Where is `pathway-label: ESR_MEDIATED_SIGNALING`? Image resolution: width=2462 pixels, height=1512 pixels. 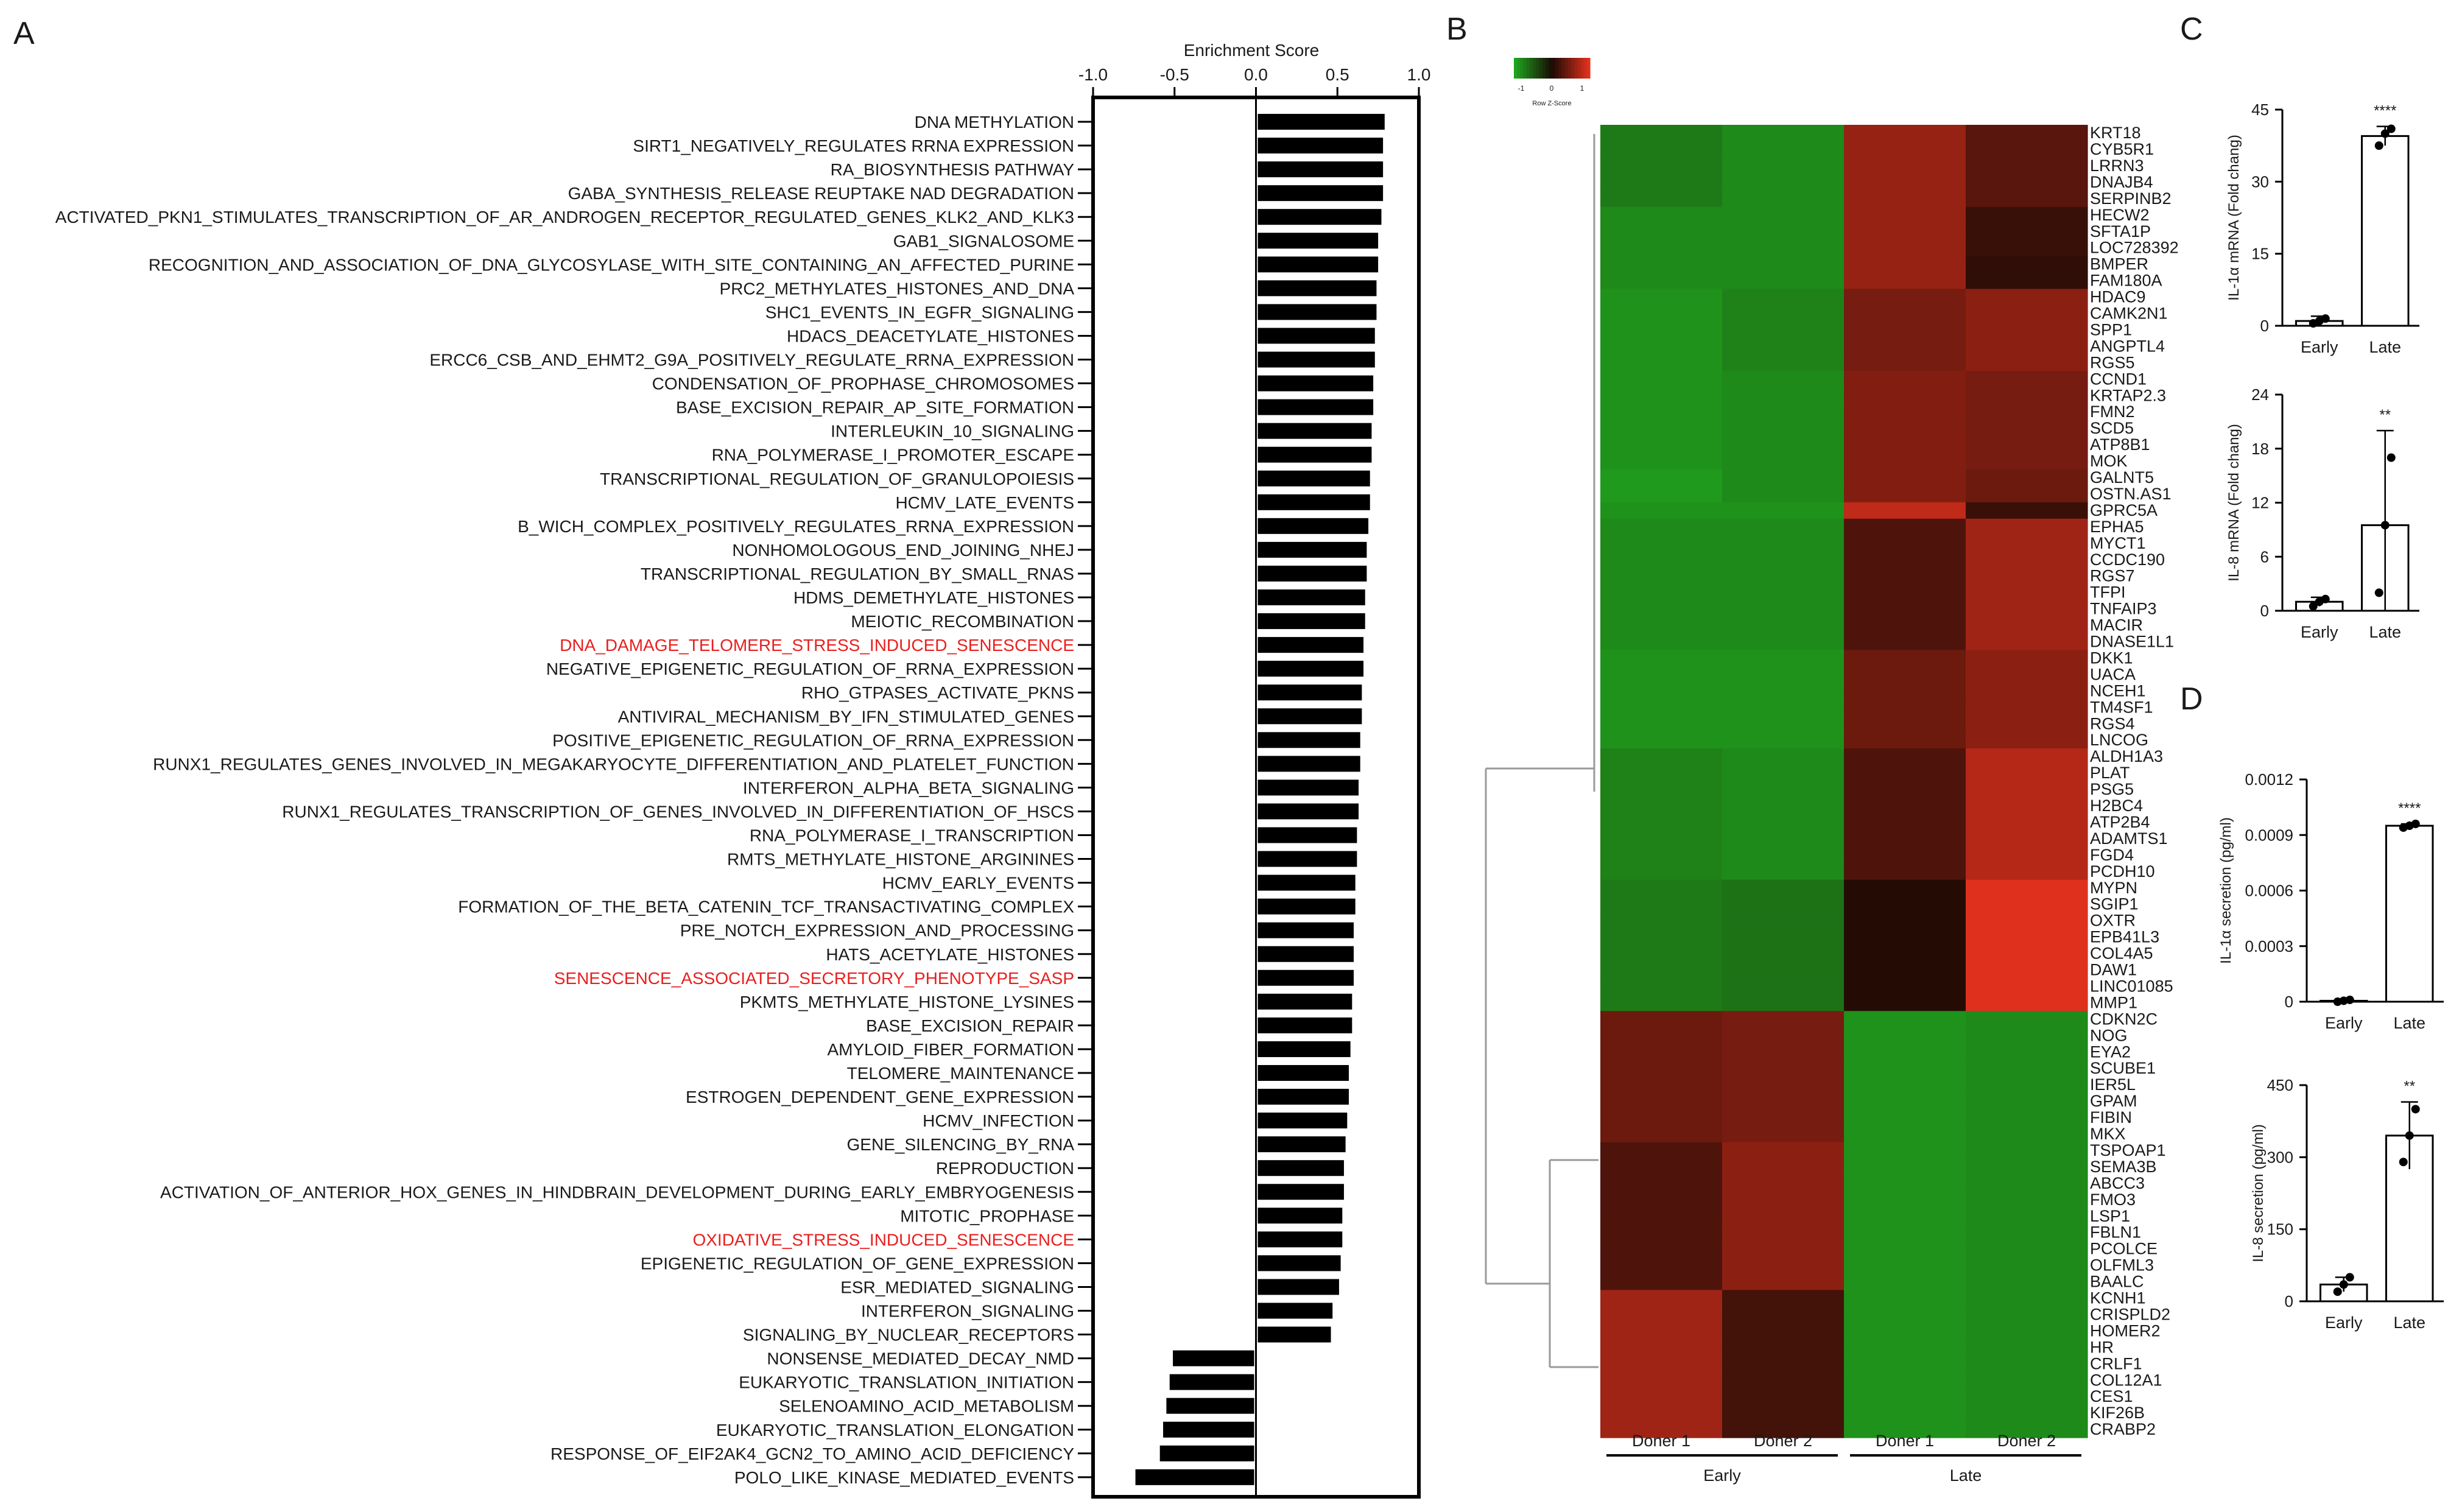 pathway-label: ESR_MEDIATED_SIGNALING is located at coordinates (957, 1287).